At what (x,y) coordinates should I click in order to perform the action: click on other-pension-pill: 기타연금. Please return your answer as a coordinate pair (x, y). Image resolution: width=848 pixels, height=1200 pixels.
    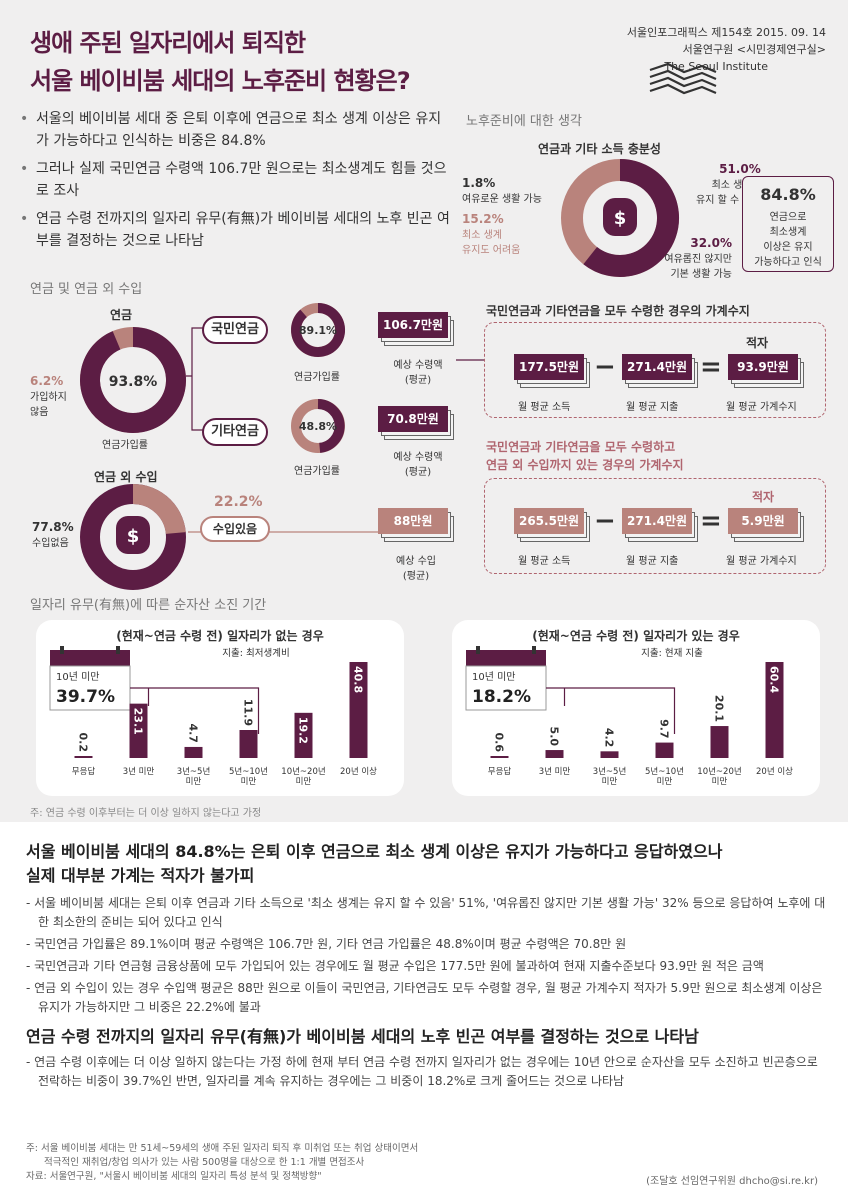
    Looking at the image, I should click on (235, 432).